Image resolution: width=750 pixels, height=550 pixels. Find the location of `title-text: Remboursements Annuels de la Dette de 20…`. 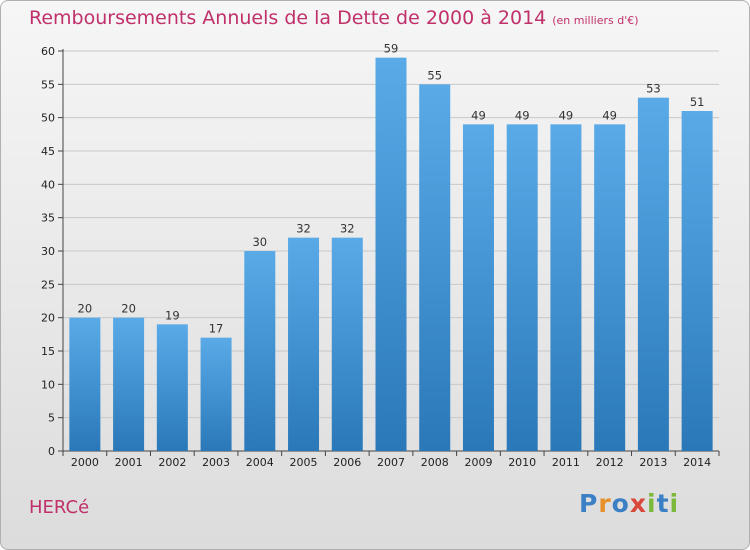

title-text: Remboursements Annuels de la Dette de 20… is located at coordinates (288, 18).